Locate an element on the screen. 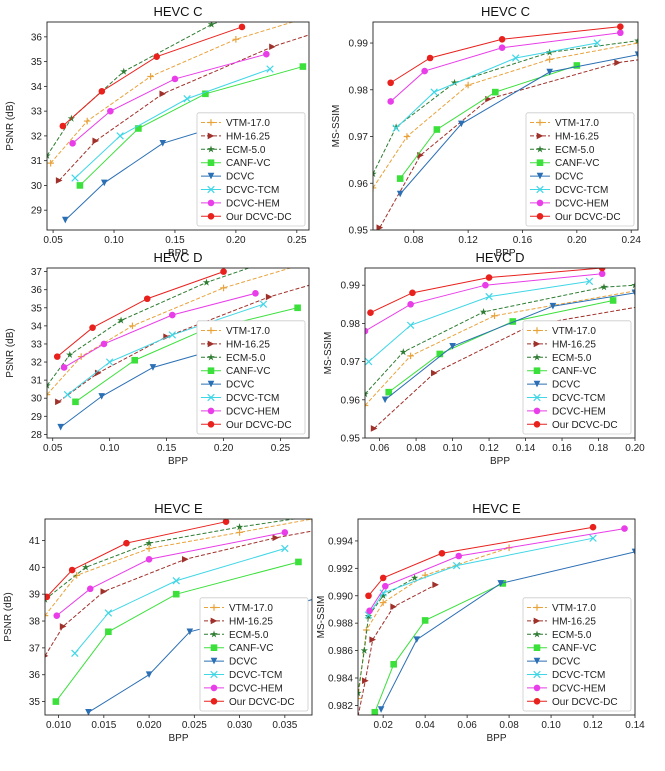 The width and height of the screenshot is (665, 771). y-tick-label: 36 is located at coordinates (37, 37).